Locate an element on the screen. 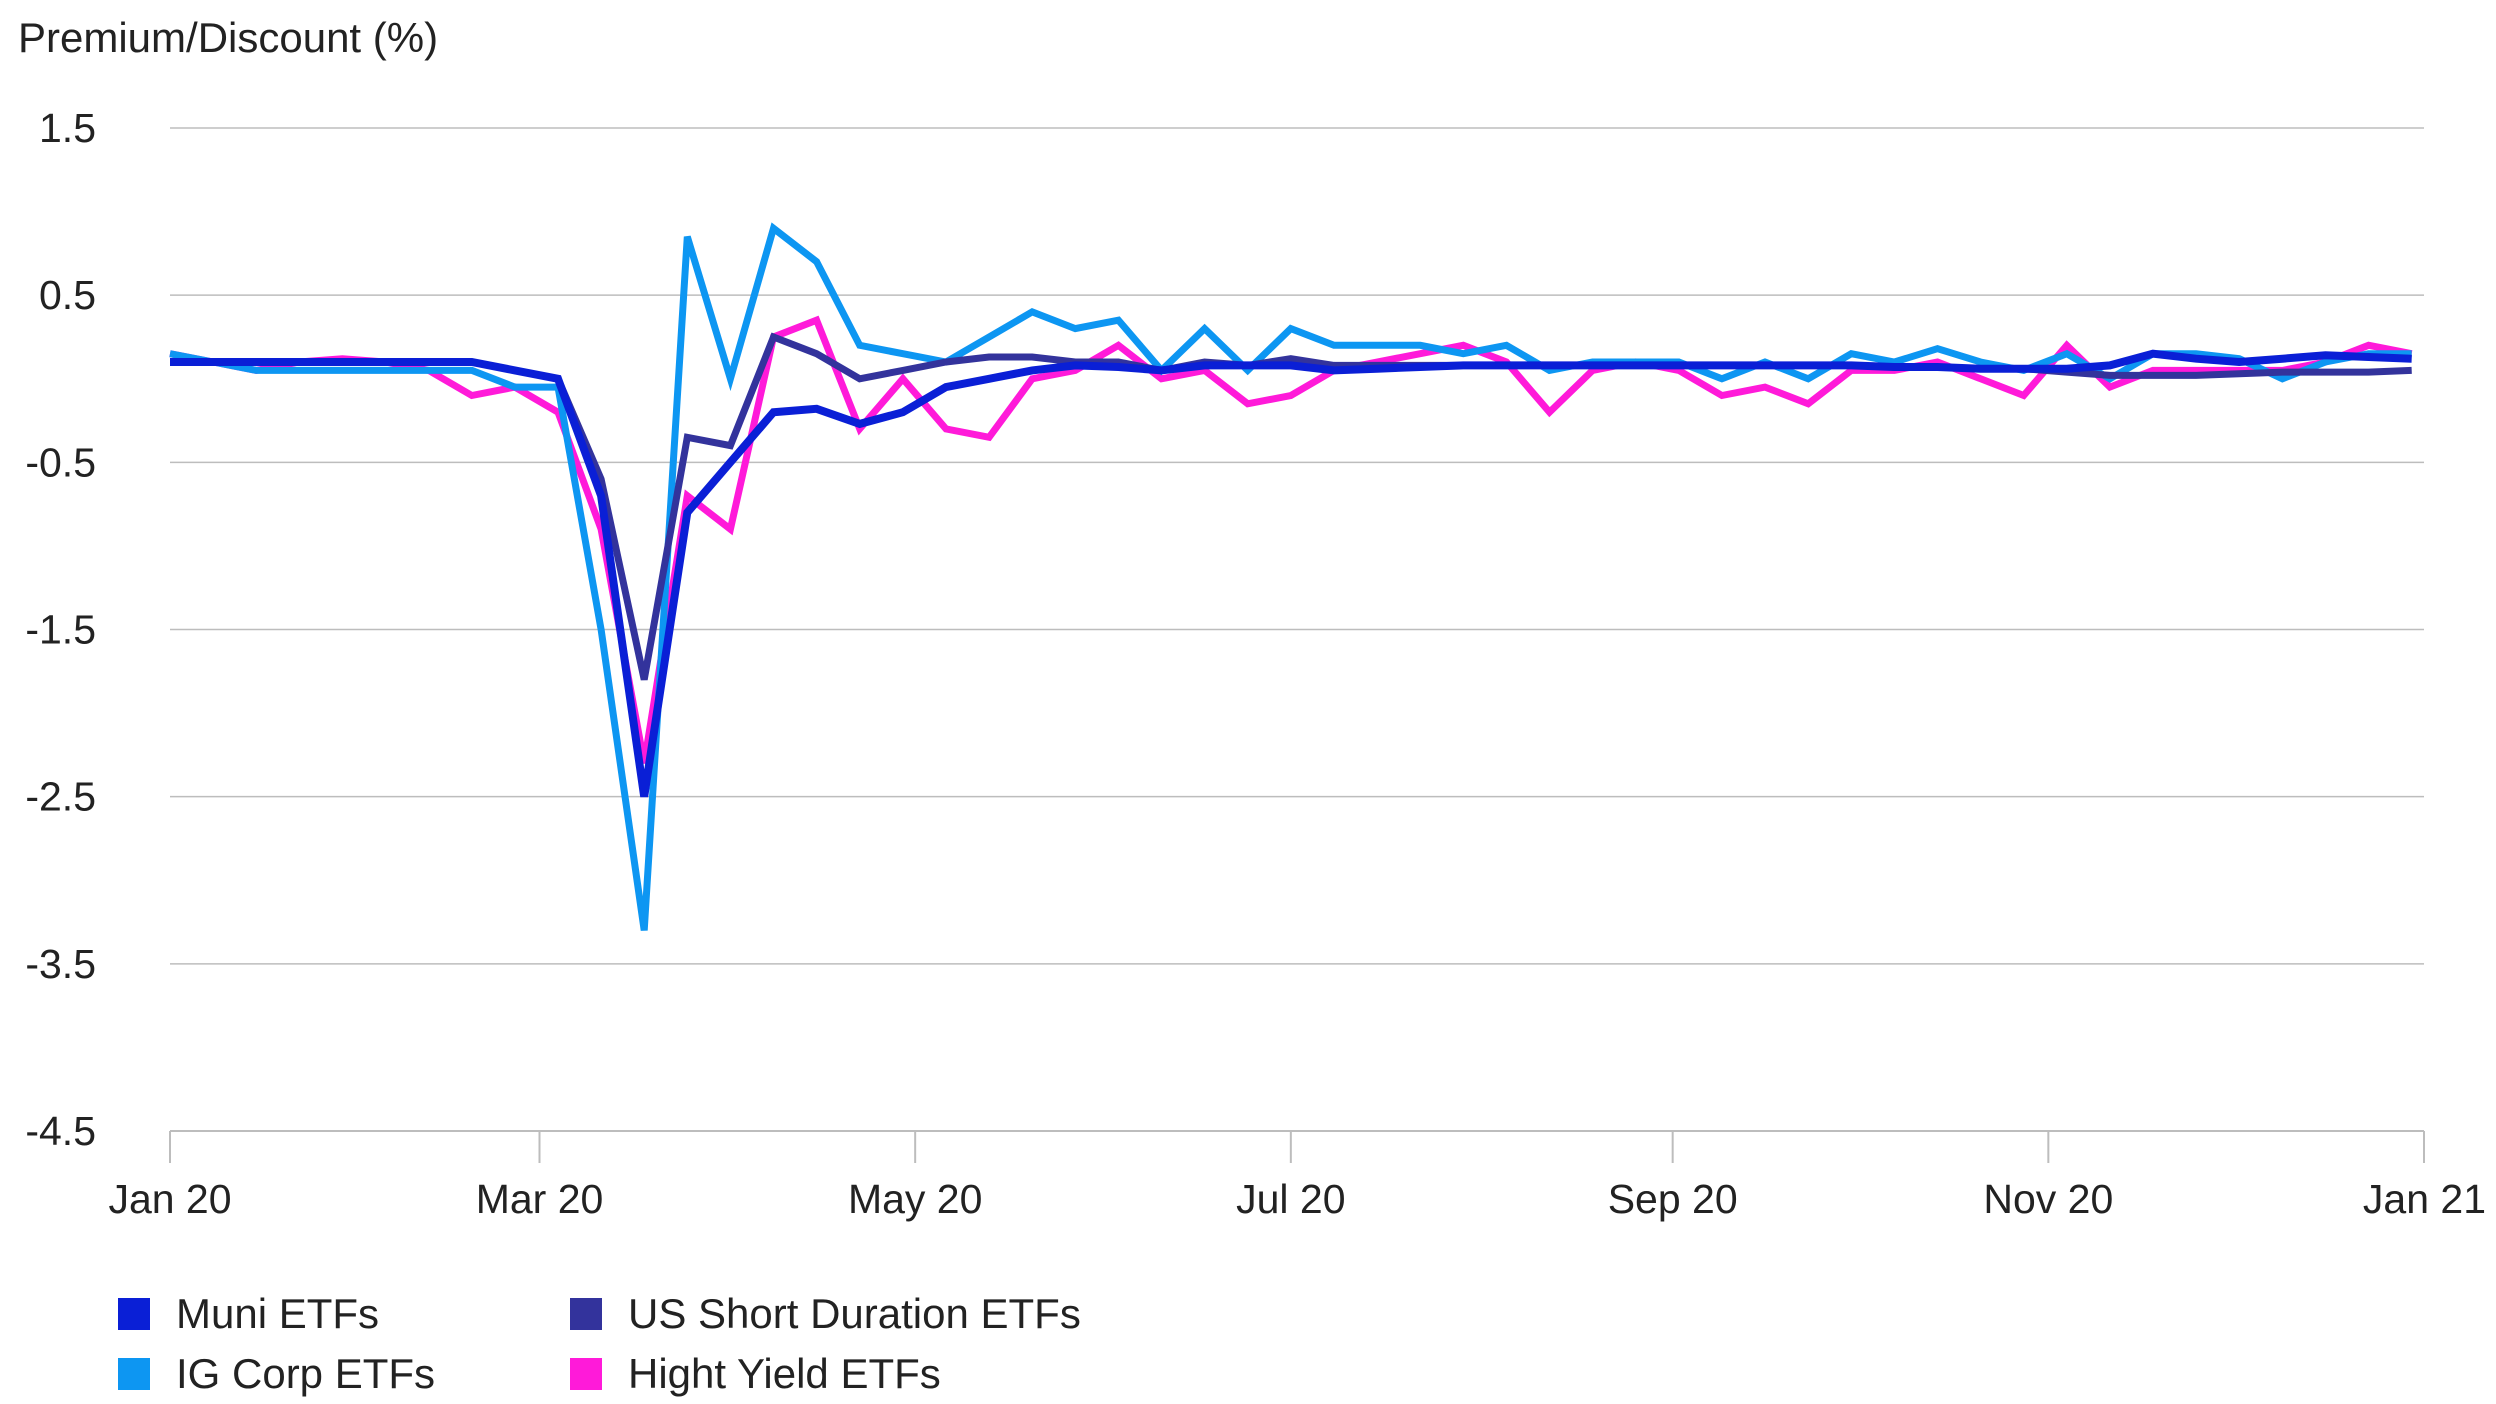 This screenshot has width=2496, height=1404. x-tick-label: Nov 20 is located at coordinates (2048, 1199).